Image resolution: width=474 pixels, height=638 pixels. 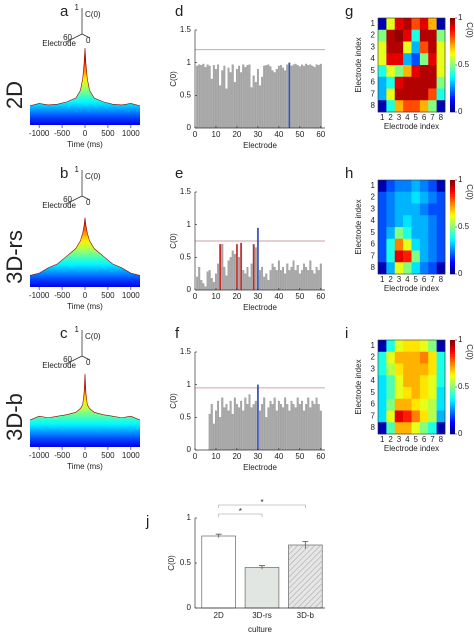 What do you see at coordinates (173, 79) in the screenshot?
I see `y-axis-label: C(0)` at bounding box center [173, 79].